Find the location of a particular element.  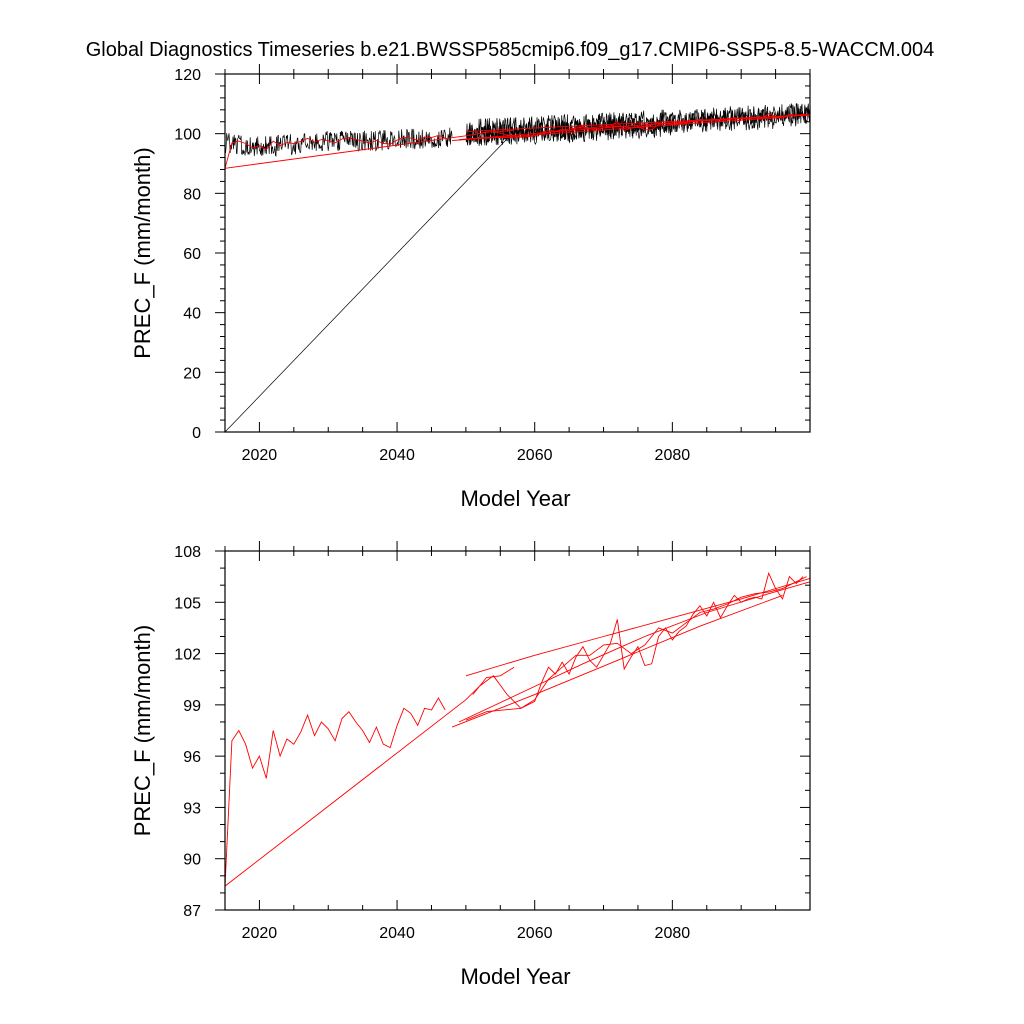

y-tick-label: 0 is located at coordinates (196, 433).